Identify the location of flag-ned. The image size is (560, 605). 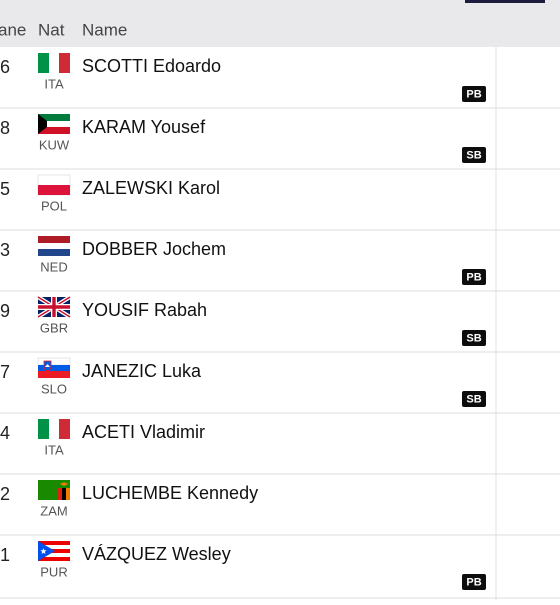
(54, 246).